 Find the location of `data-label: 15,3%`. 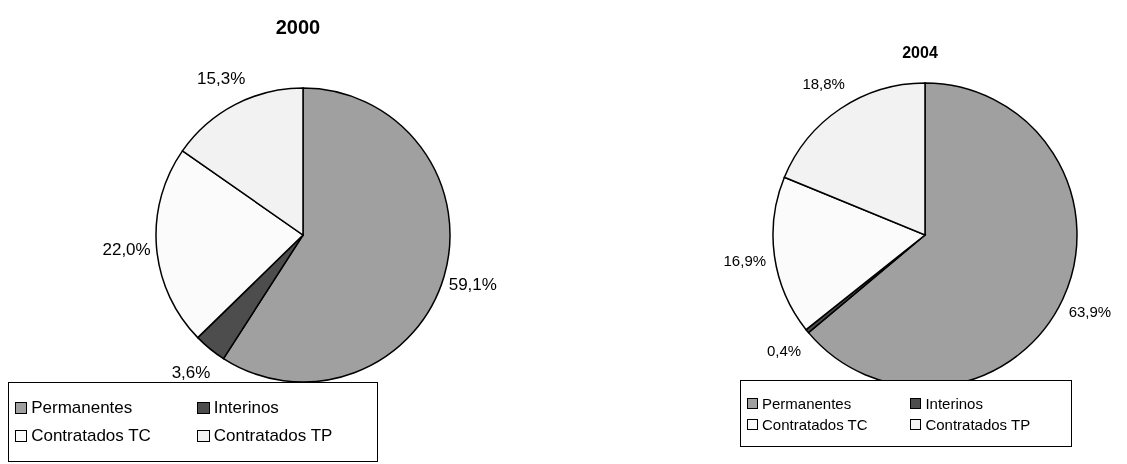

data-label: 15,3% is located at coordinates (221, 78).